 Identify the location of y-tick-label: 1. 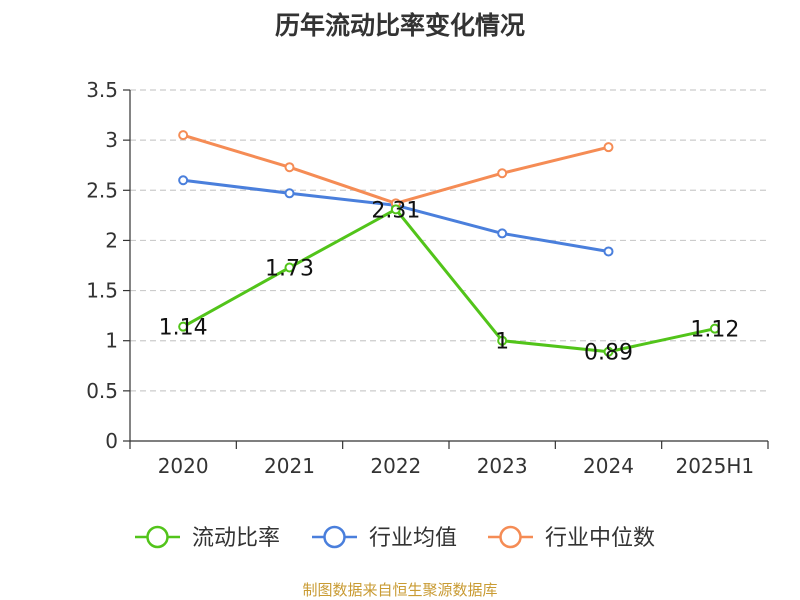
(111, 341).